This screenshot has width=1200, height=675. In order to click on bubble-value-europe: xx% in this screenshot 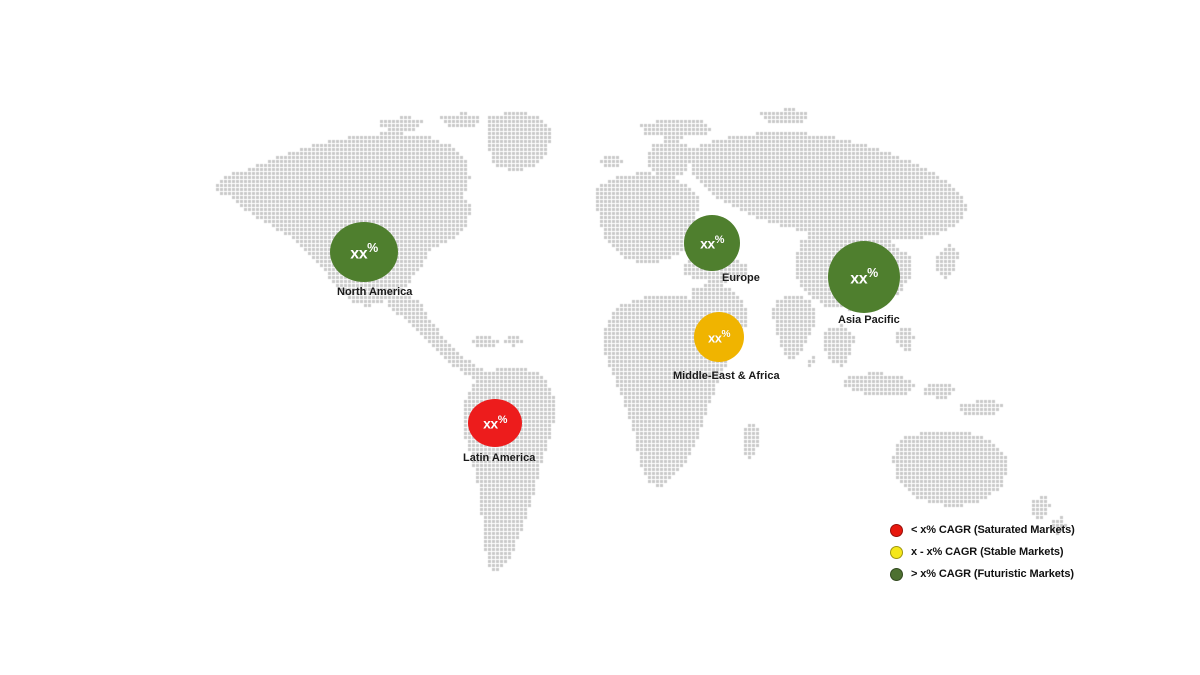, I will do `click(712, 243)`.